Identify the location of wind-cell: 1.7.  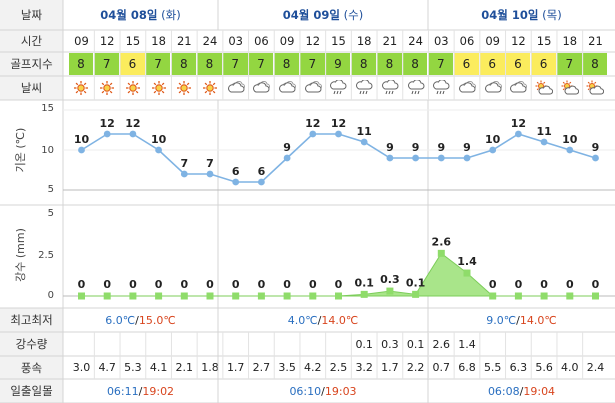
(235, 367).